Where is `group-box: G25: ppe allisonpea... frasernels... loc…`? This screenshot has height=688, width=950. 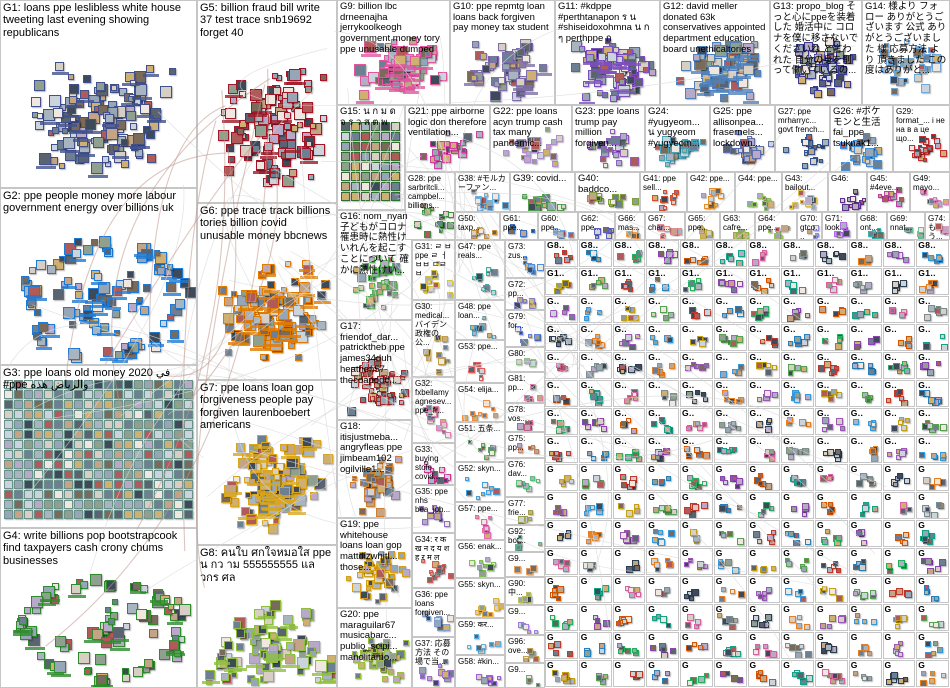
group-box: G25: ppe allisonpea... frasernels... loc… is located at coordinates (742, 138).